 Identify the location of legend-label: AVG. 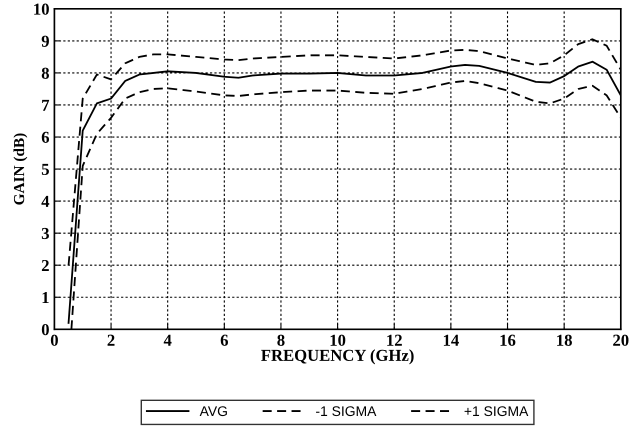
(213, 411).